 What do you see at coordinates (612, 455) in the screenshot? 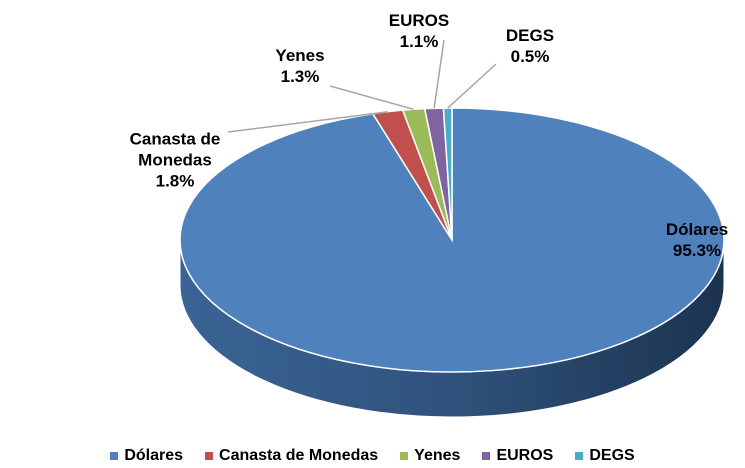
I see `legend-label: DEGS` at bounding box center [612, 455].